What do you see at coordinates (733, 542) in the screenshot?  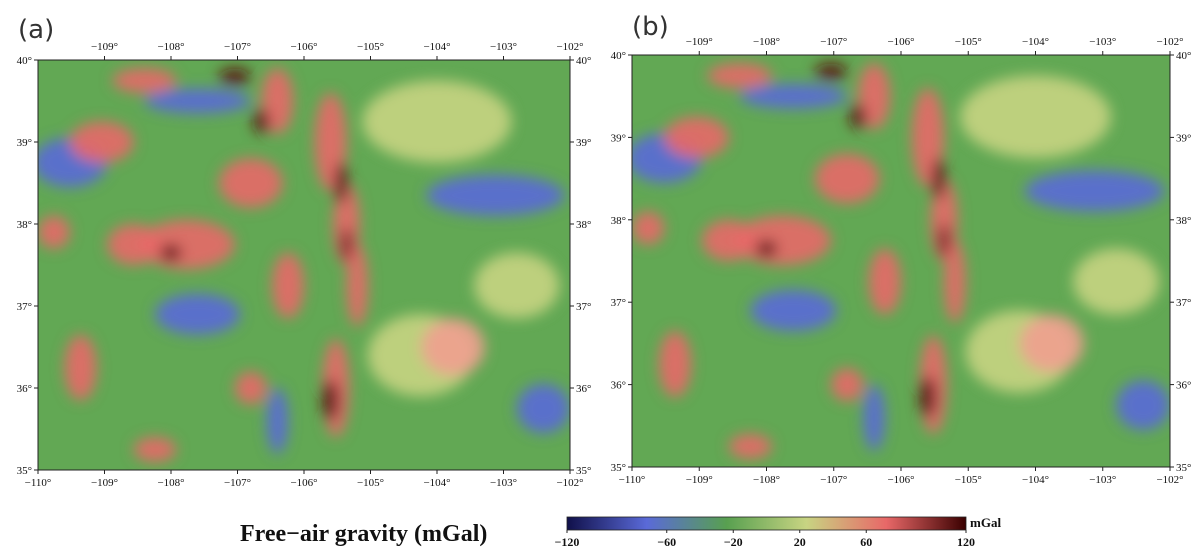 I see `colorbar-tick-label: −20` at bounding box center [733, 542].